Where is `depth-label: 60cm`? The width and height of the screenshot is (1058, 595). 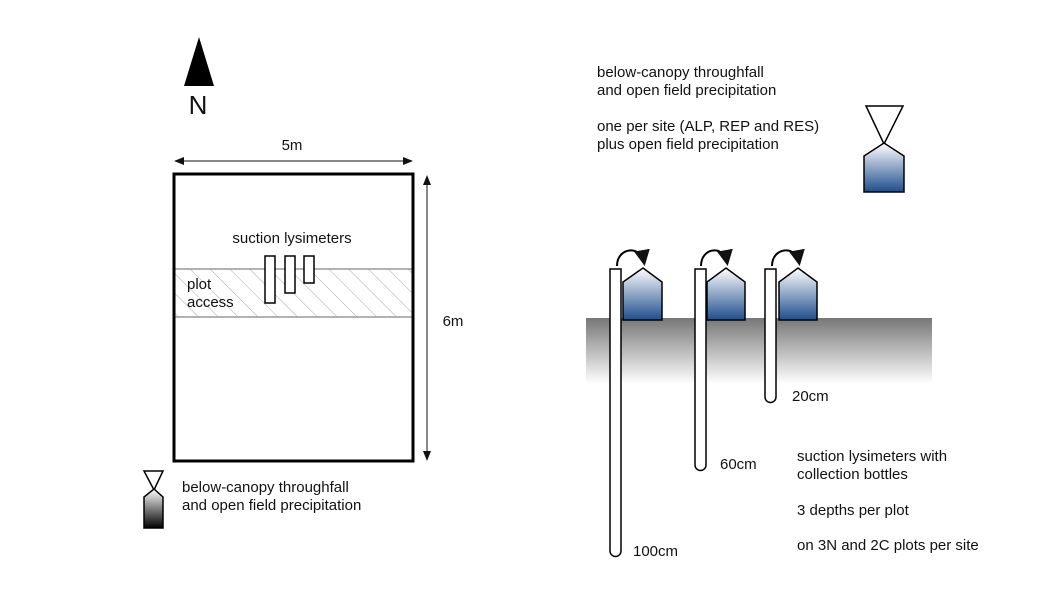 depth-label: 60cm is located at coordinates (738, 464).